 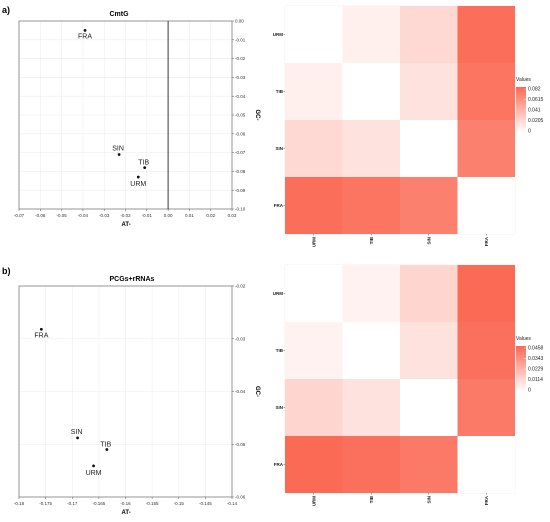 I want to click on legend-tick-label: 0.0205, so click(x=536, y=121).